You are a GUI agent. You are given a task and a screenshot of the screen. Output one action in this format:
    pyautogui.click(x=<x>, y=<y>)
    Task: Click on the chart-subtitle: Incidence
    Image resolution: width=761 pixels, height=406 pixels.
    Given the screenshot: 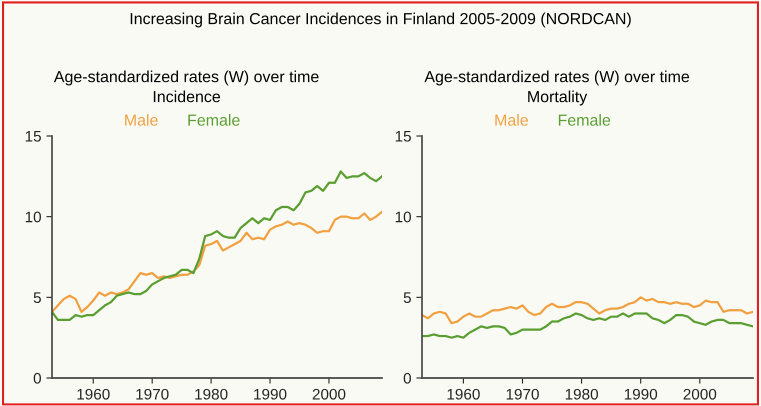 What is the action you would take?
    pyautogui.click(x=187, y=96)
    